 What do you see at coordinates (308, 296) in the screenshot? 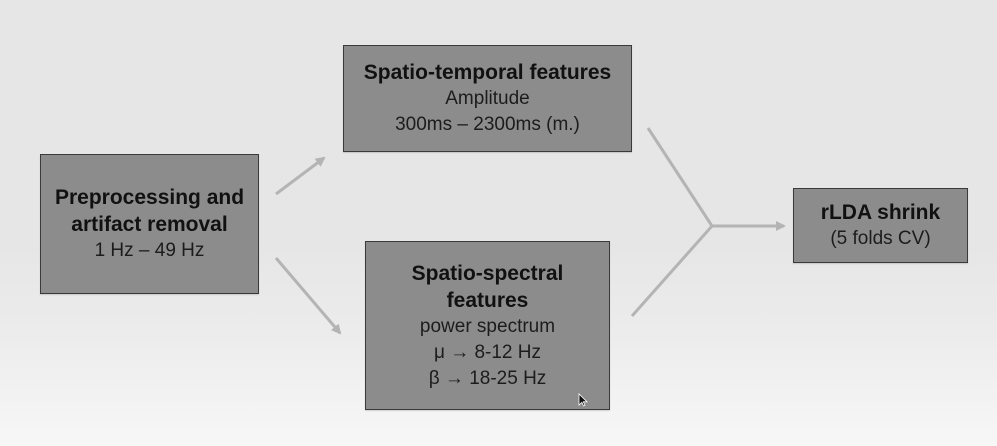
I see `arrow-pre-to-spectral` at bounding box center [308, 296].